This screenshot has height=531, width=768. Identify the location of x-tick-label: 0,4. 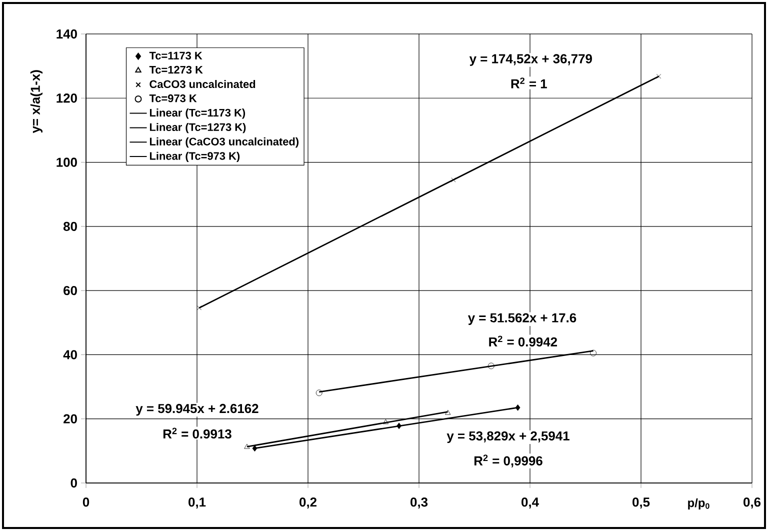
(530, 503).